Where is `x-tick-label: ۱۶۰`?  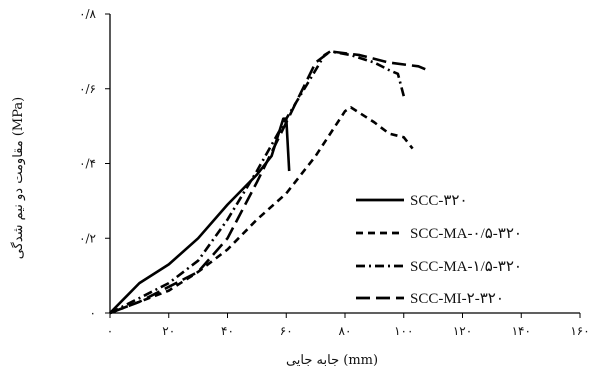
x-tick-label: ۱۶۰ is located at coordinates (579, 331).